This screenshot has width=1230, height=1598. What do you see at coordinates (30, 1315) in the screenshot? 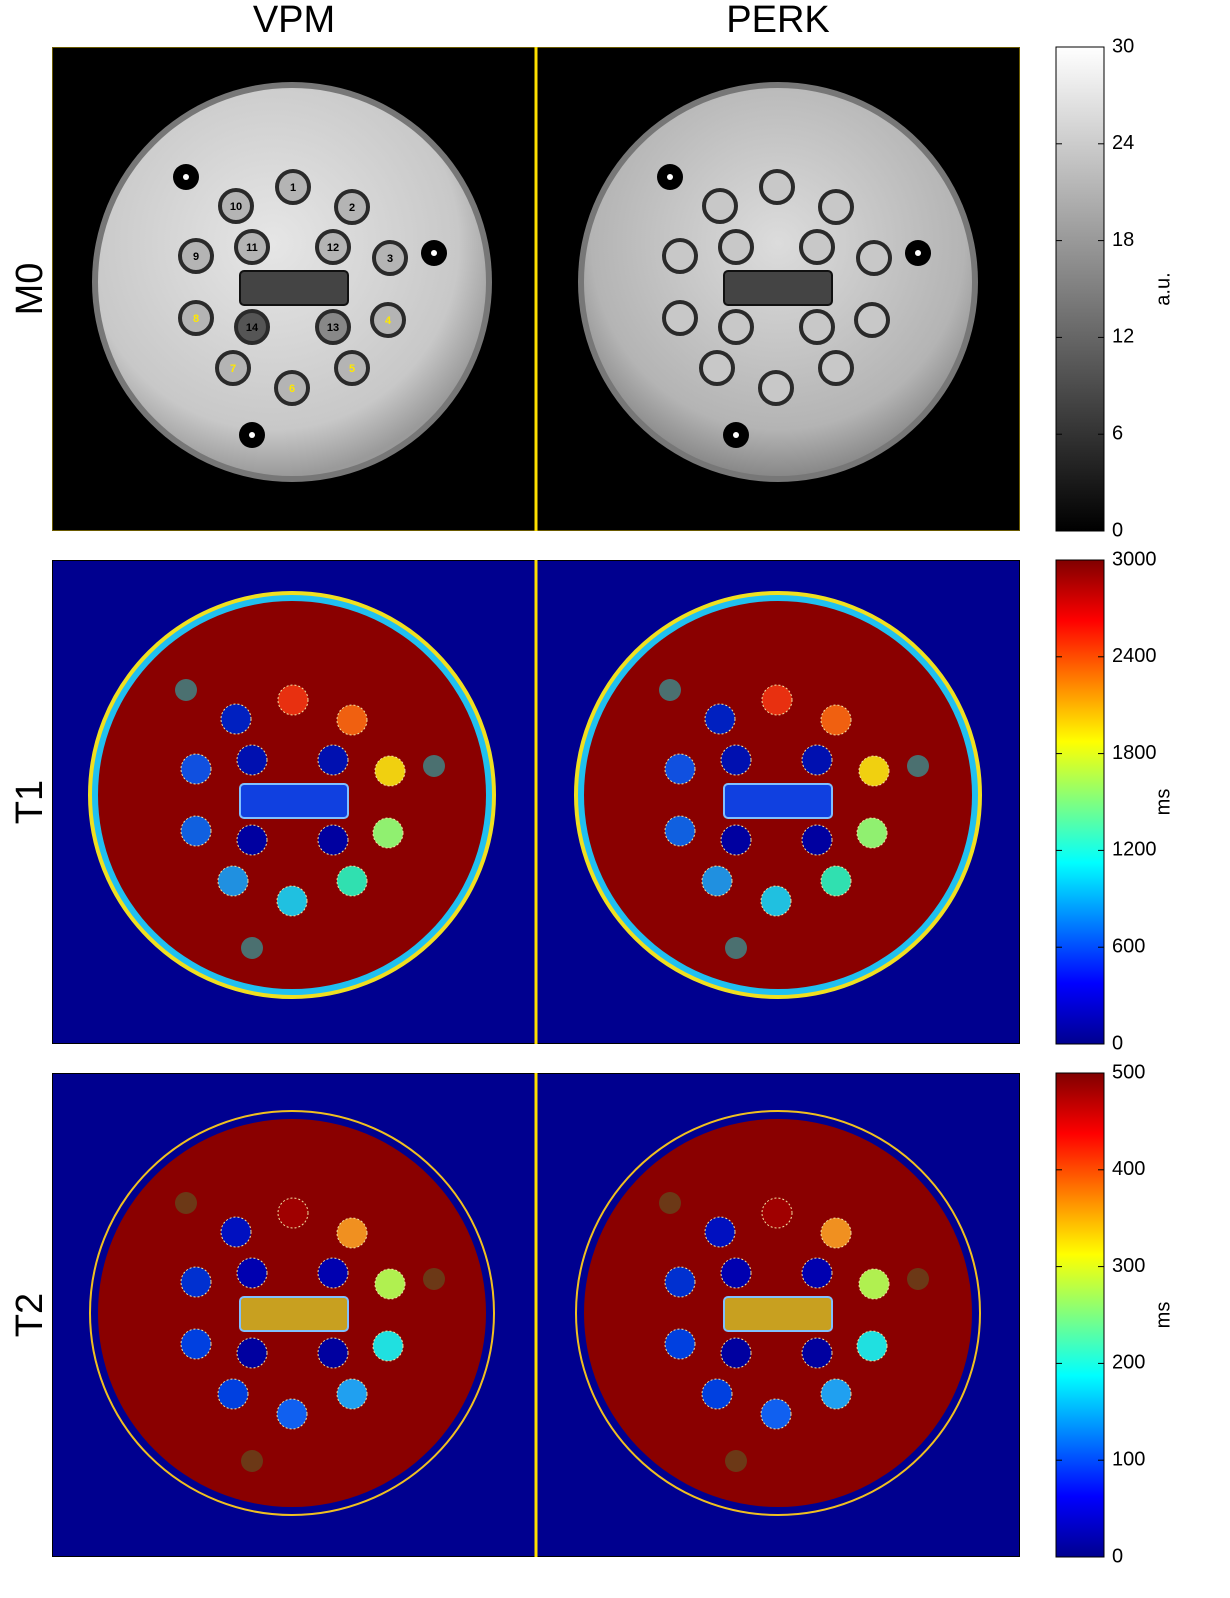
I see `row-label: T2` at bounding box center [30, 1315].